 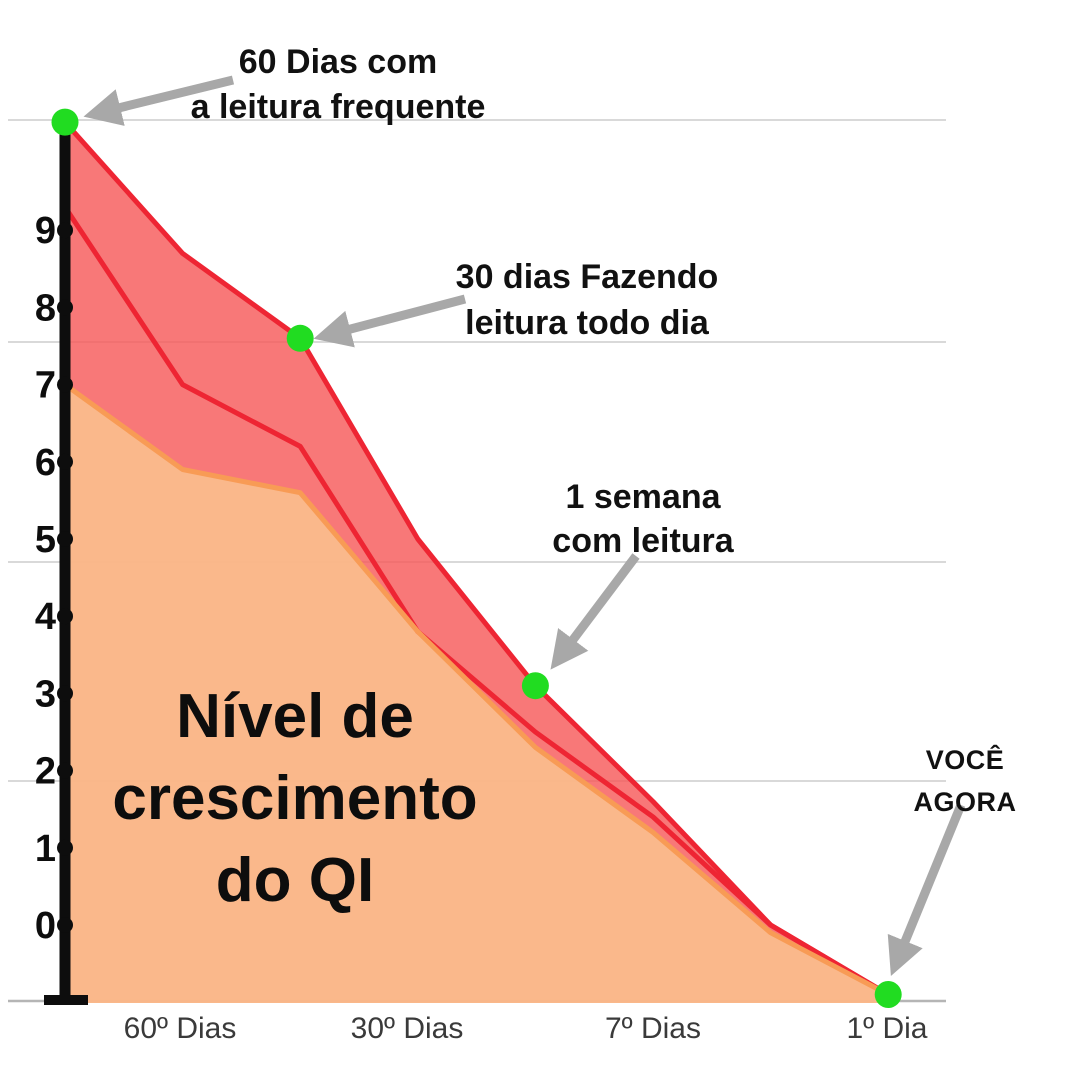 I want to click on annotation-1-semana: 1 semana com leitura, so click(x=643, y=519).